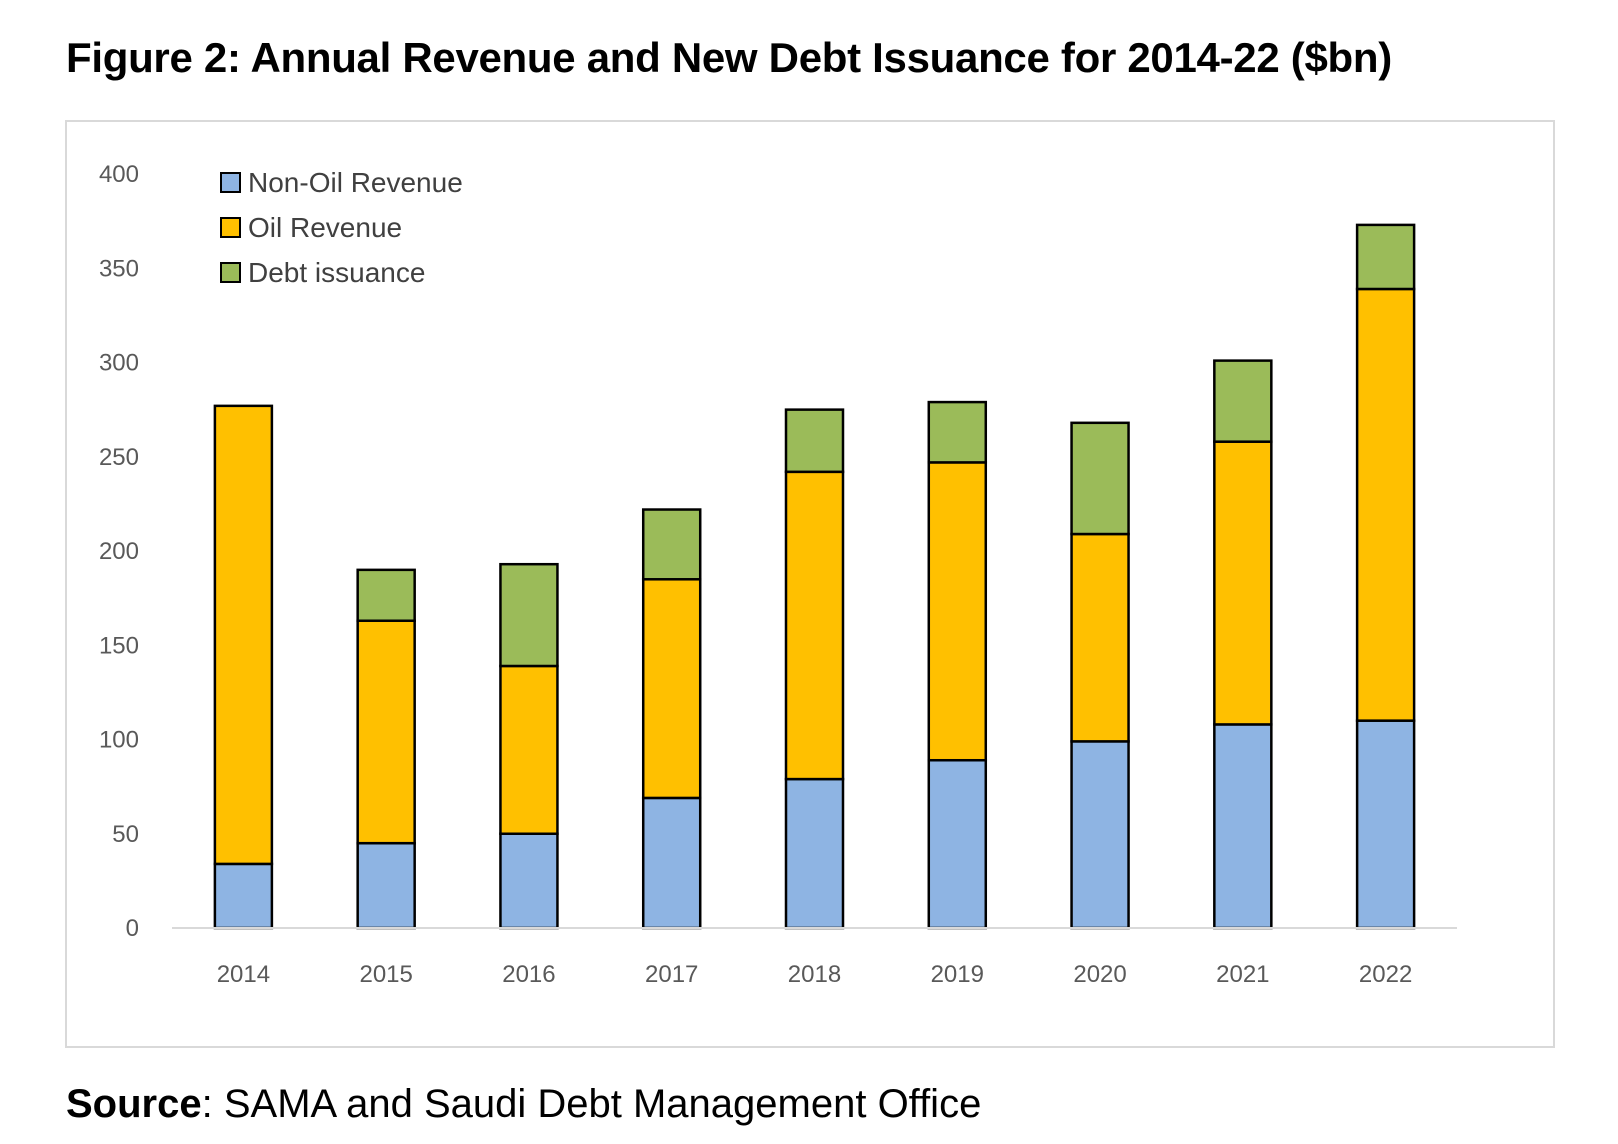 Image resolution: width=1618 pixels, height=1144 pixels. Describe the element at coordinates (1100, 478) in the screenshot. I see `bar-debt-2020` at that location.